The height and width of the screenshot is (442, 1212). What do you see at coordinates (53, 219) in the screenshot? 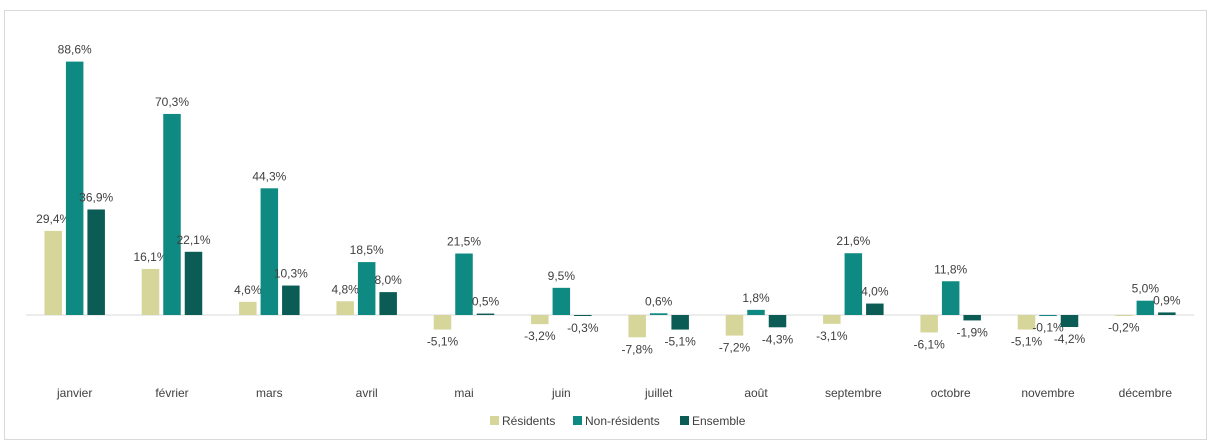
I see `data-label: 29,4%` at bounding box center [53, 219].